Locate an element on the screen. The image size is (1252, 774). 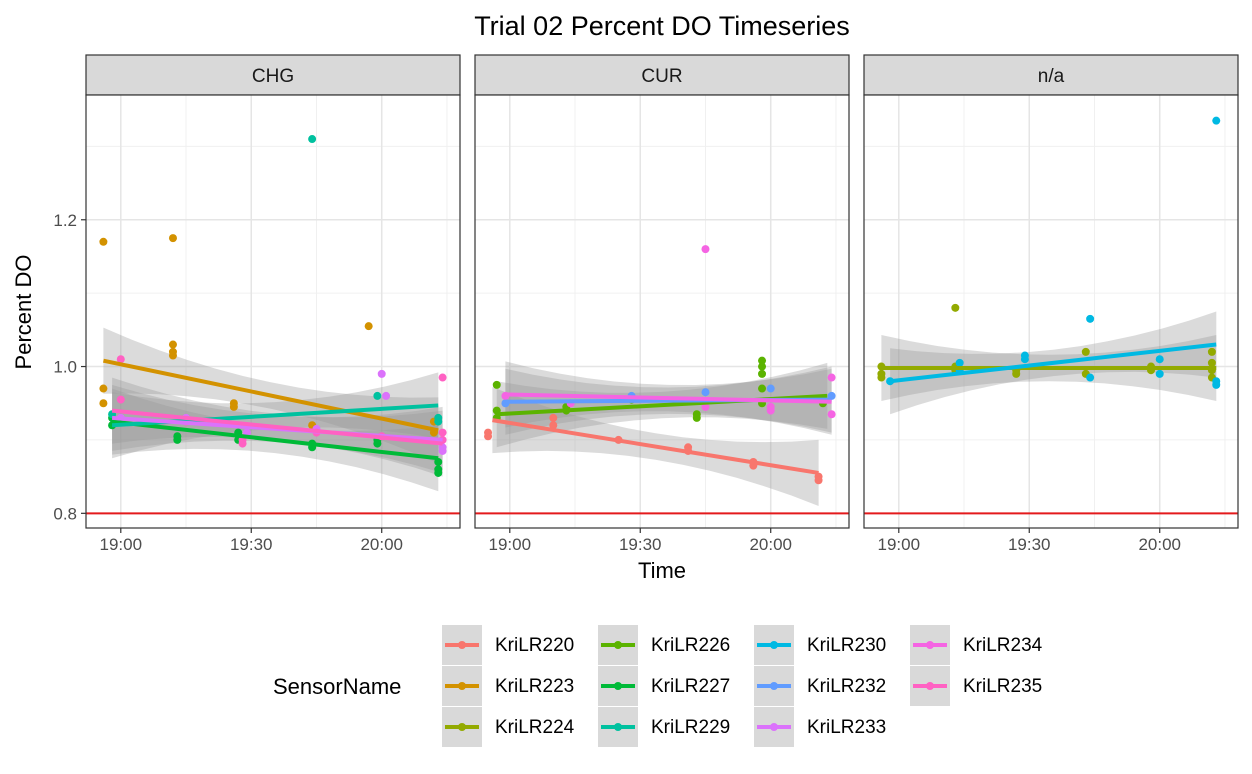
legend-item-KriLR220: KriLR220 is located at coordinates (508, 645).